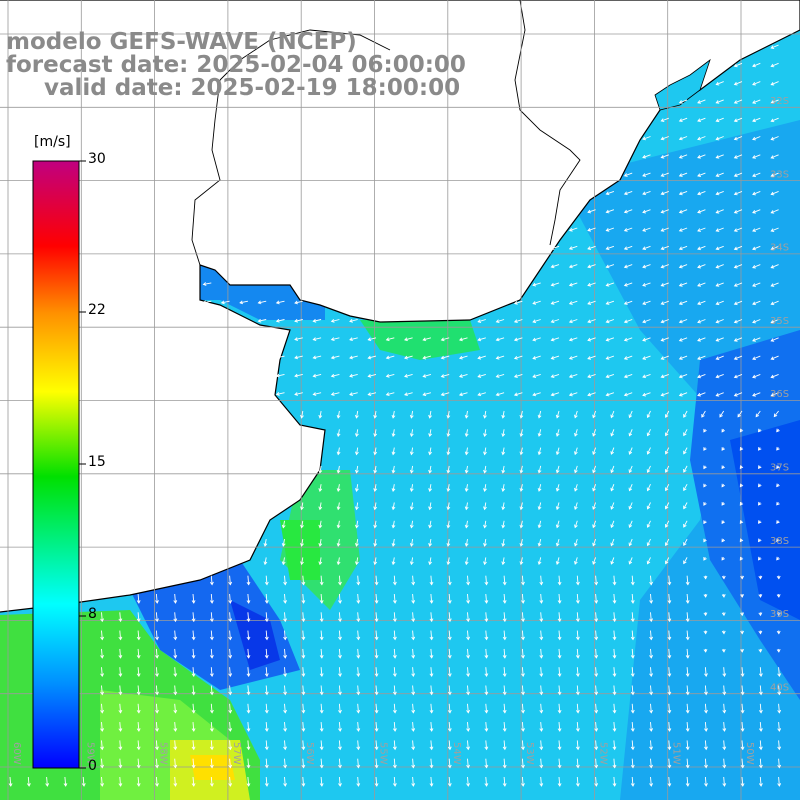  Describe the element at coordinates (181, 42) in the screenshot. I see `map-title: modelo GEFS-WAVE (NCEP)` at that location.